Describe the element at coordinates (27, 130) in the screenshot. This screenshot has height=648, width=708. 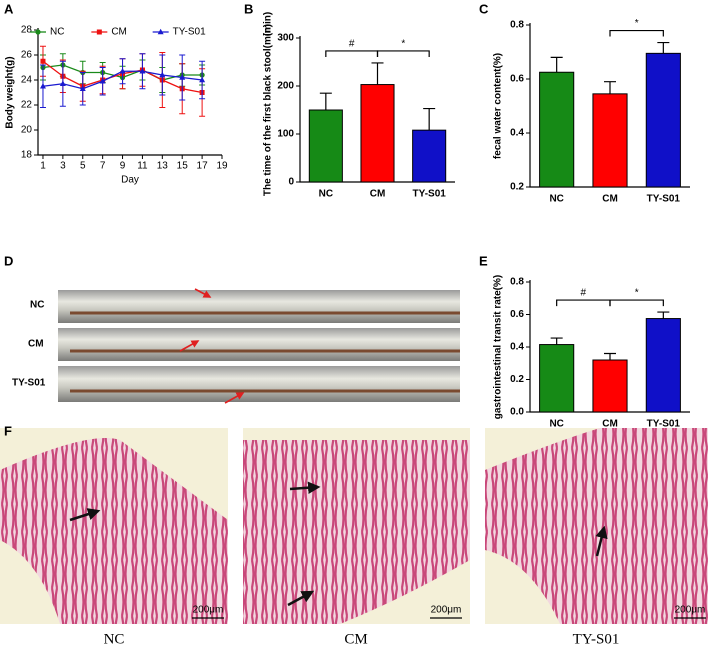
I see `y-tick-label: 20` at that location.